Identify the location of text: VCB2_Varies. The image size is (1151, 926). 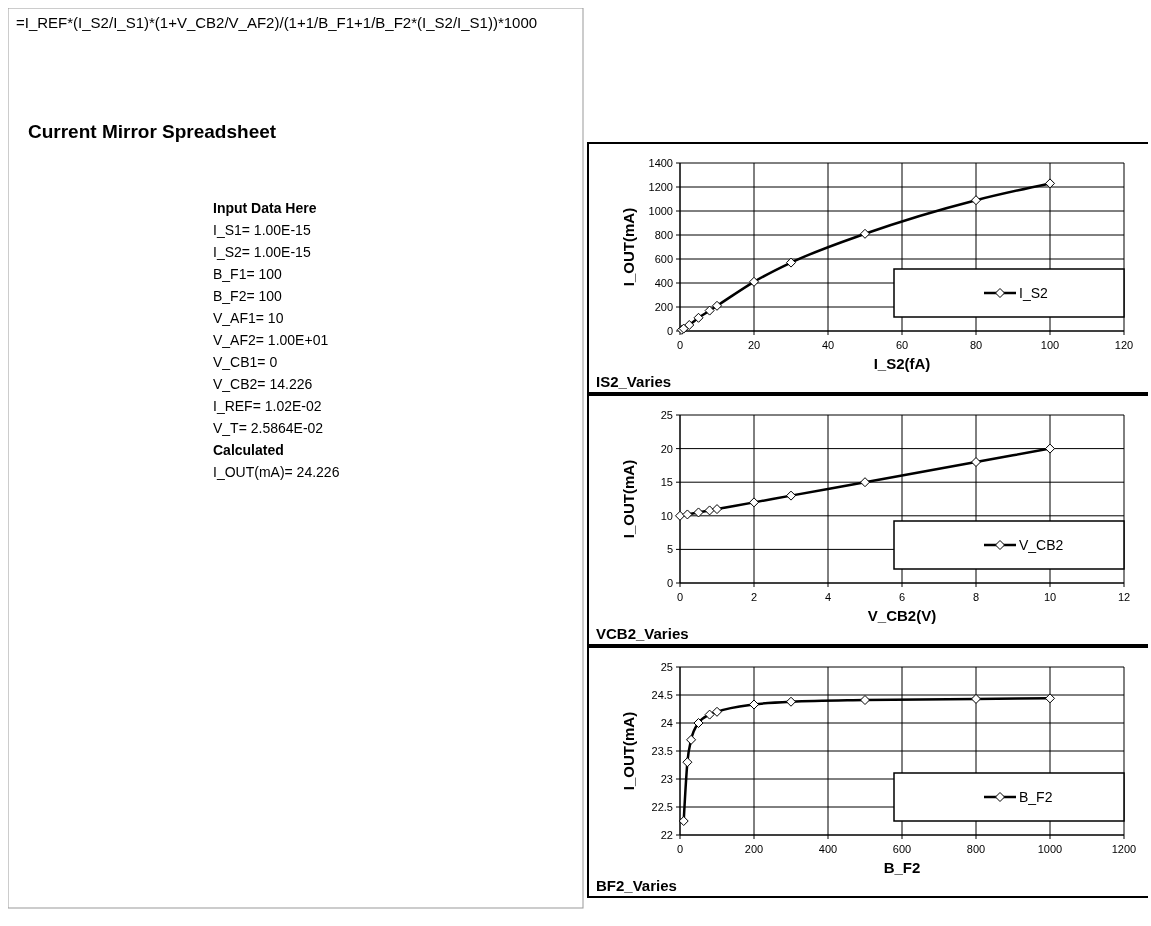
(642, 633).